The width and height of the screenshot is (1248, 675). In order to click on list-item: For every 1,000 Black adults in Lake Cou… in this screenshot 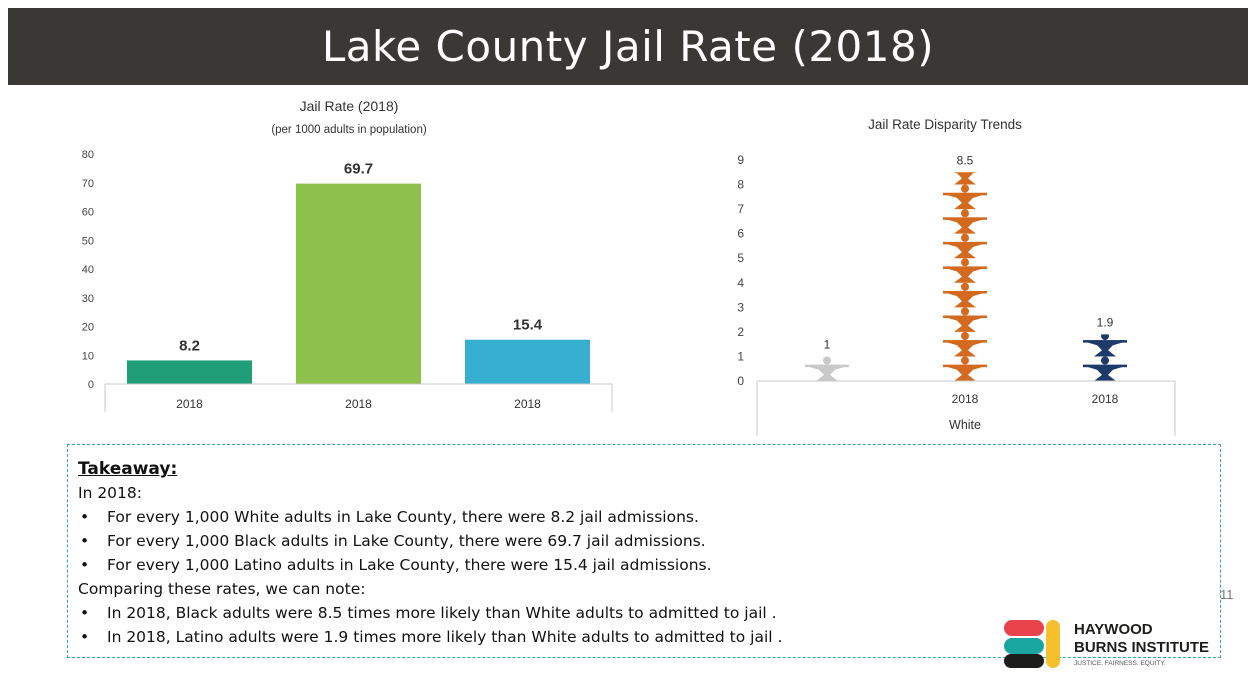, I will do `click(644, 541)`.